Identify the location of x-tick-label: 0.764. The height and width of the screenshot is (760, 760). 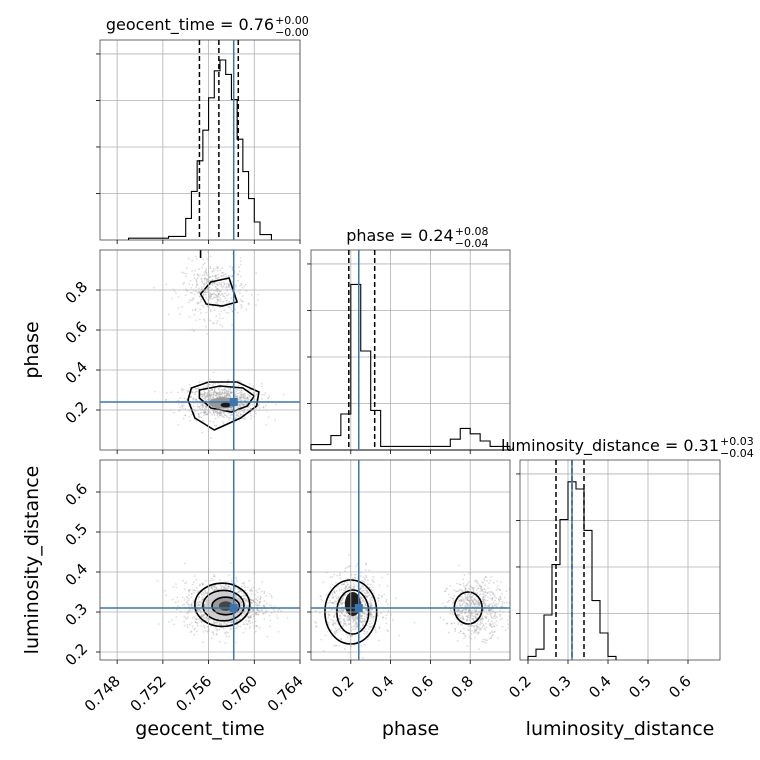
(285, 693).